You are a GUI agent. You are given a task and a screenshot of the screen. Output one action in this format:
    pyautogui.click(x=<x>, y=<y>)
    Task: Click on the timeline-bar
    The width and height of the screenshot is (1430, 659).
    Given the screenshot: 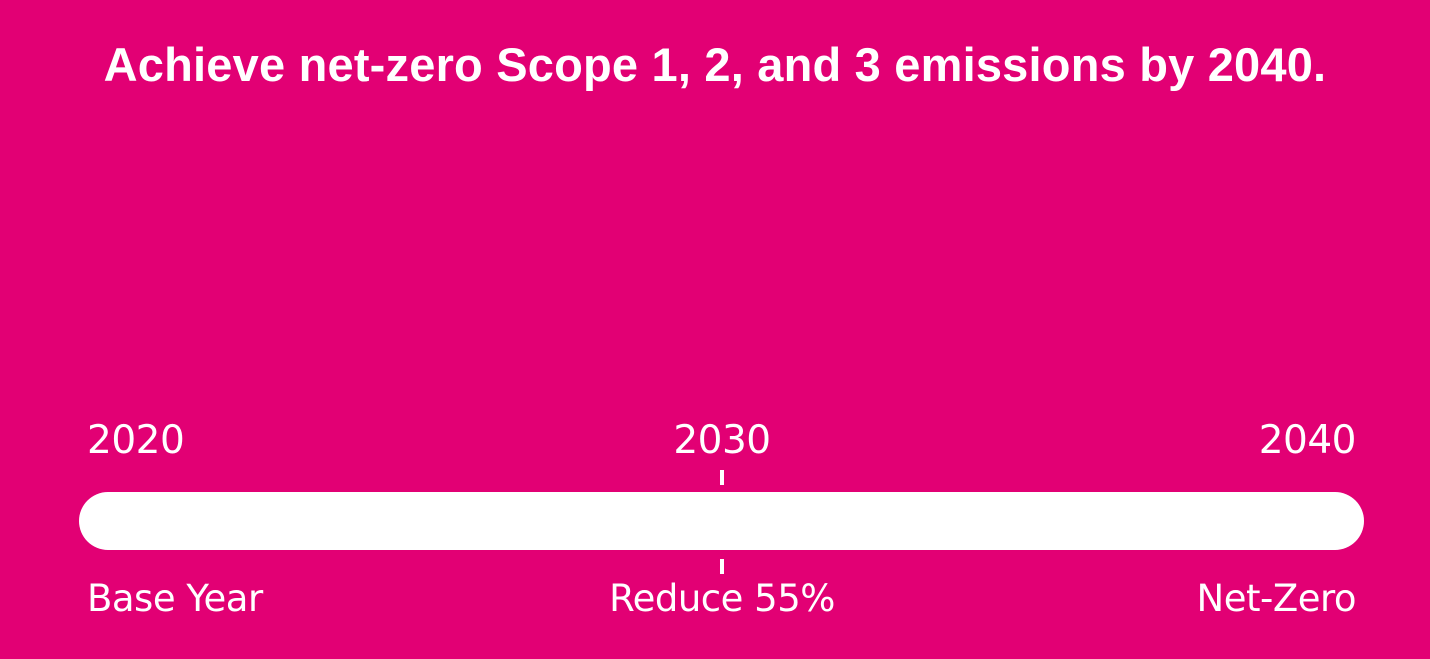 What is the action you would take?
    pyautogui.click(x=721, y=521)
    